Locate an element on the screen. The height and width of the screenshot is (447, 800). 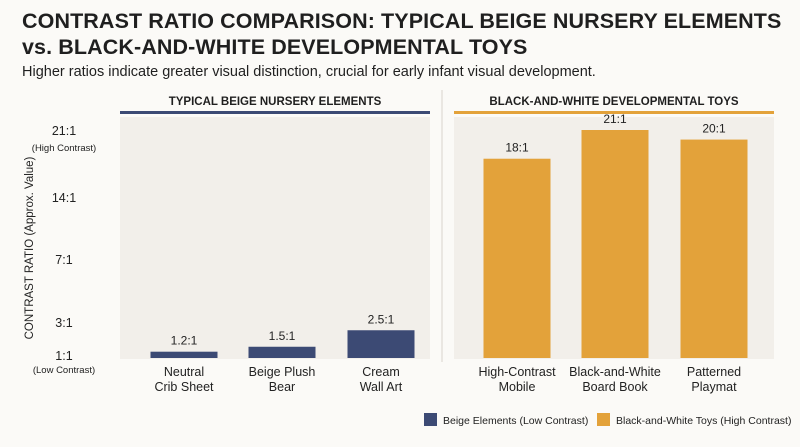
x-category-label: Black-and-White is located at coordinates (615, 372).